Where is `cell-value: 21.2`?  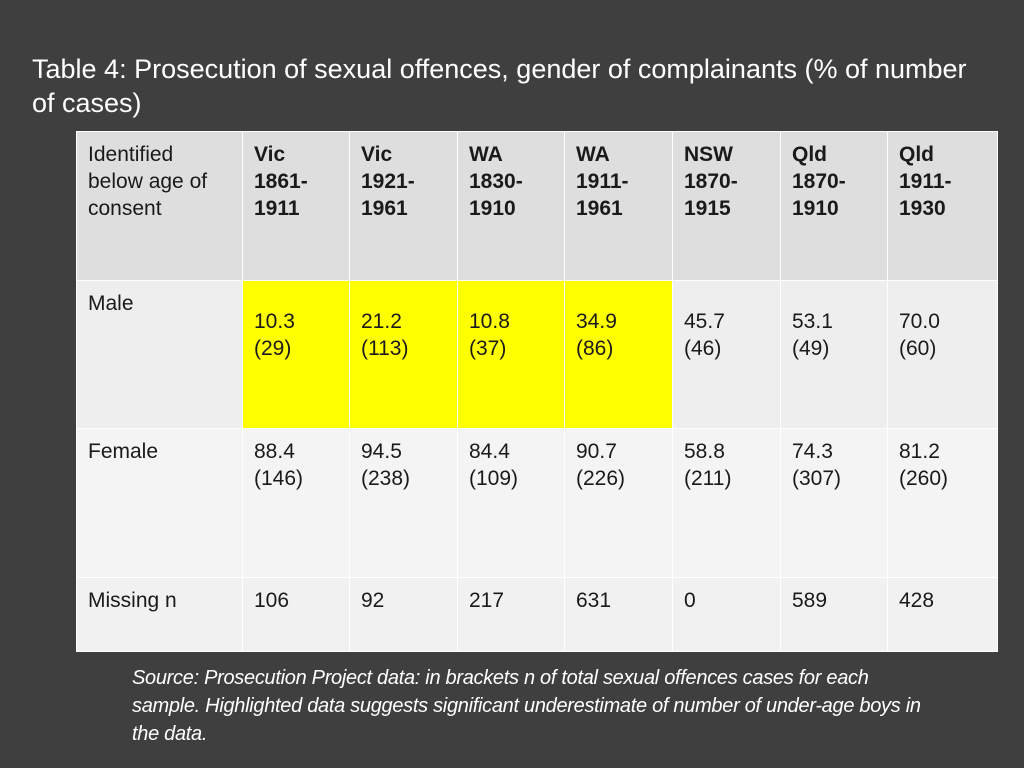
cell-value: 21.2 is located at coordinates (381, 321).